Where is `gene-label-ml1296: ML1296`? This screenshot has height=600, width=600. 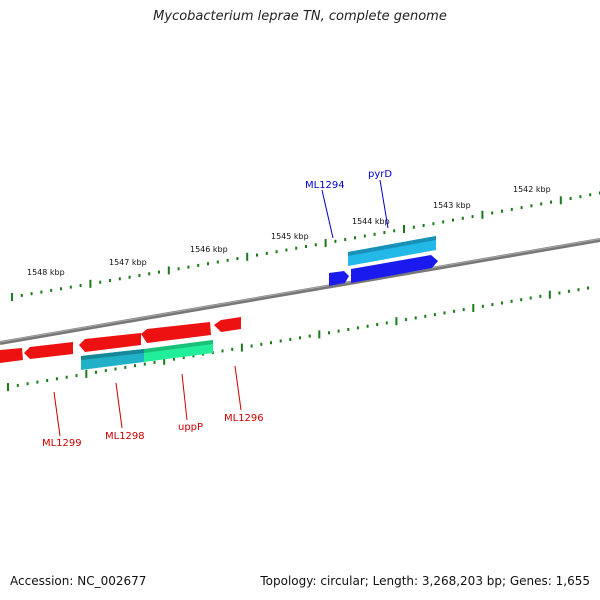
gene-label-ml1296: ML1296 is located at coordinates (244, 418).